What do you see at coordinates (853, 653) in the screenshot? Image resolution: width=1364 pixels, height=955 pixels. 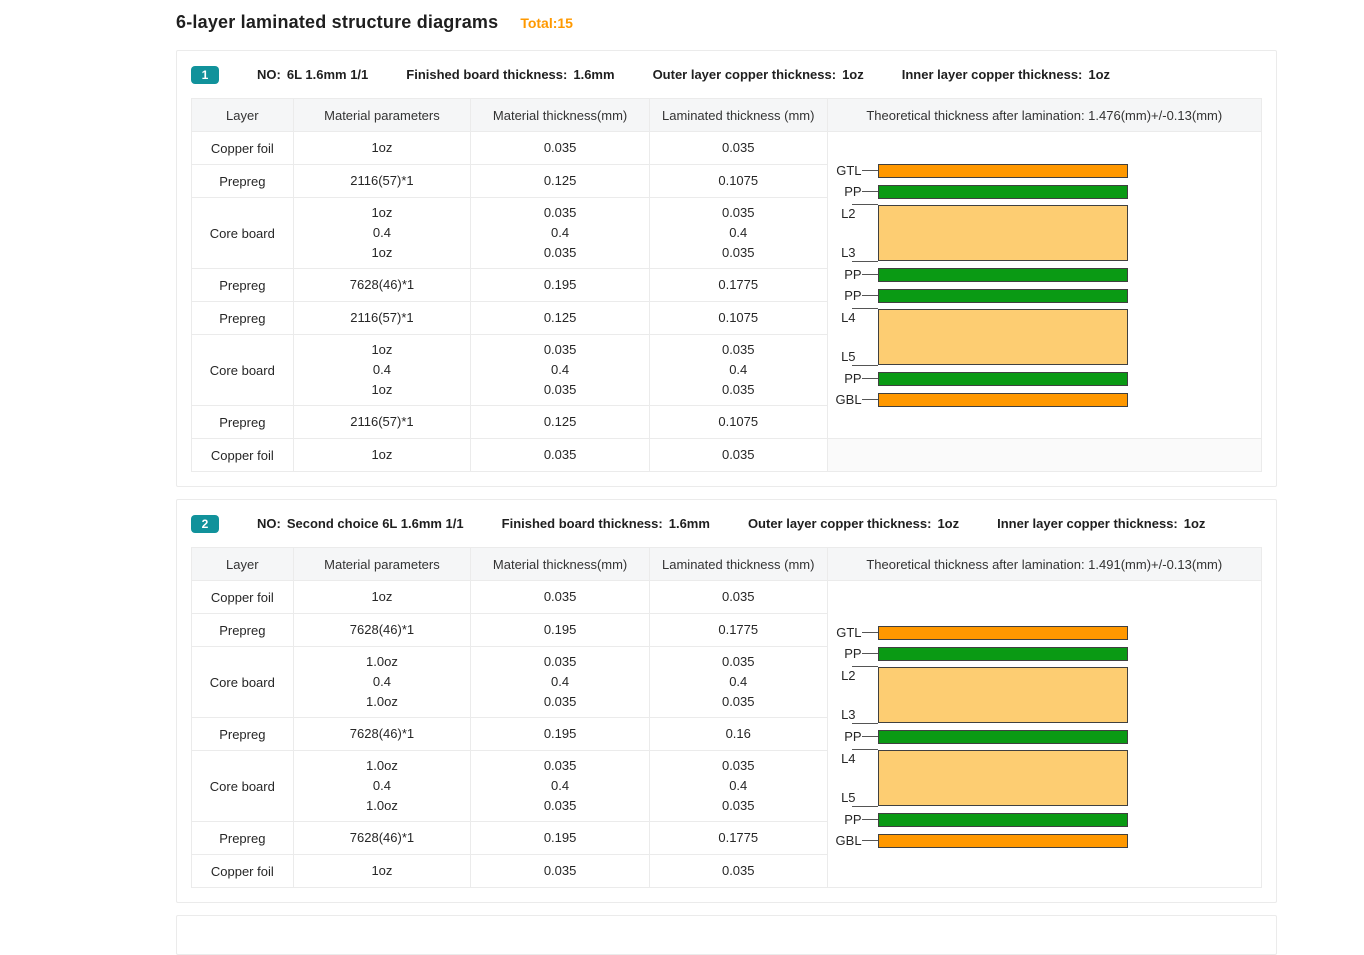 I see `stack-label: PP` at bounding box center [853, 653].